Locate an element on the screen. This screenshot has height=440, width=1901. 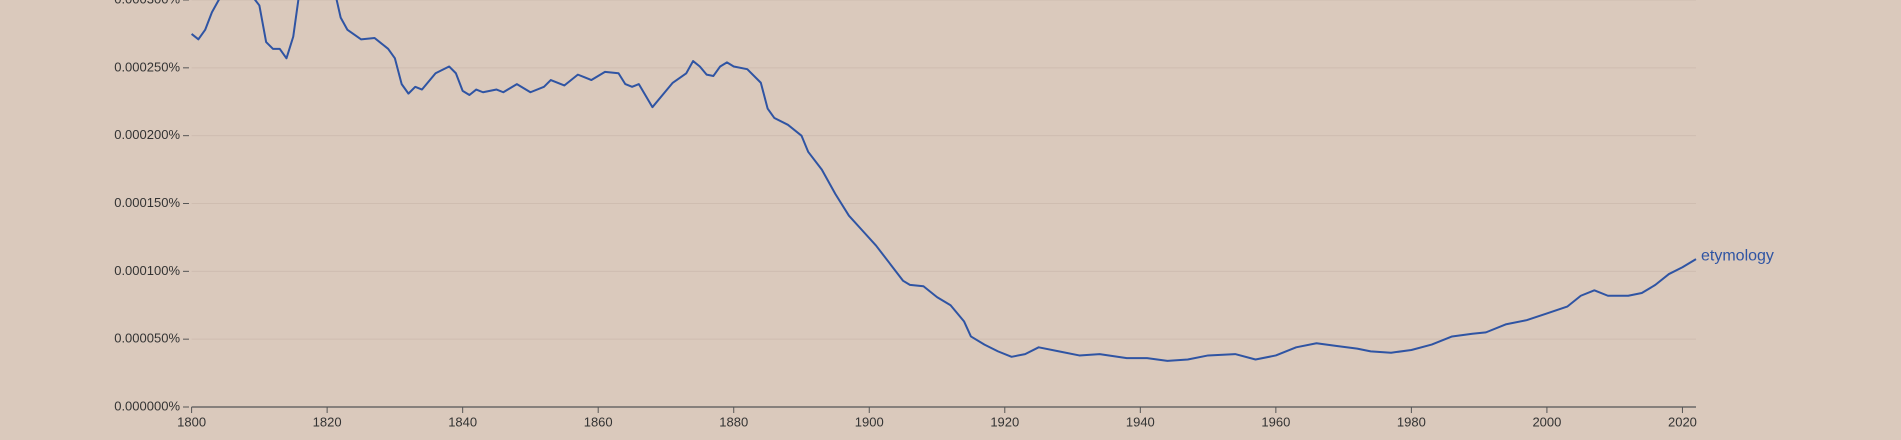
x-tick-label: 1820 is located at coordinates (327, 421).